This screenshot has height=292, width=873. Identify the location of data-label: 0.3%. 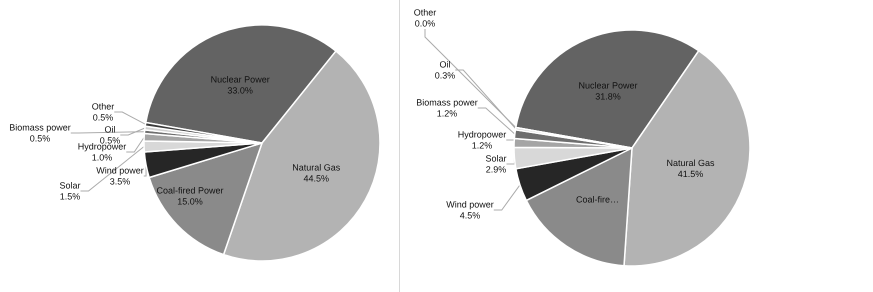
(445, 75).